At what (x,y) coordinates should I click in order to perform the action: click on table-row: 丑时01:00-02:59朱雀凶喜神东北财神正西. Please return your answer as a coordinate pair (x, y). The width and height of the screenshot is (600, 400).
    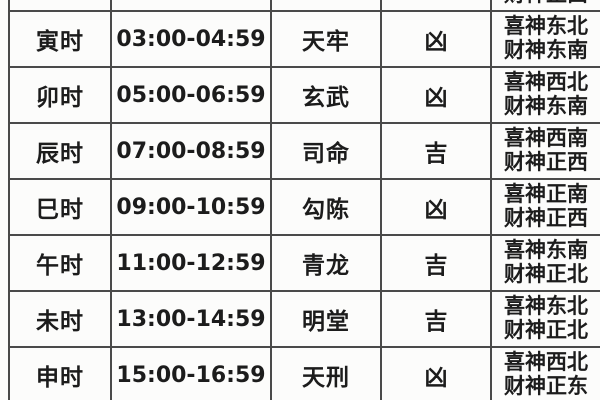
    Looking at the image, I should click on (304, 6).